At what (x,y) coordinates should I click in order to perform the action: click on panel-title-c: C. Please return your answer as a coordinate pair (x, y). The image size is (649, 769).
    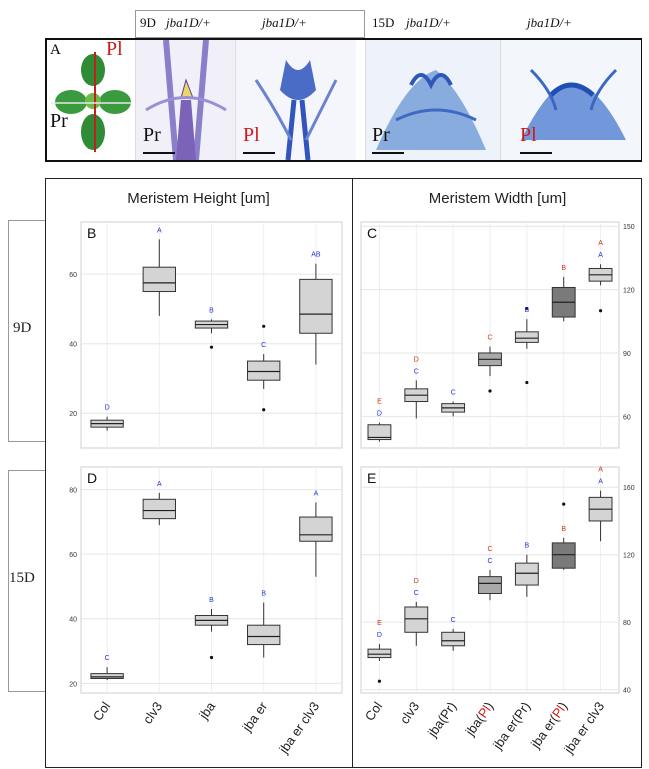
    Looking at the image, I should click on (372, 233).